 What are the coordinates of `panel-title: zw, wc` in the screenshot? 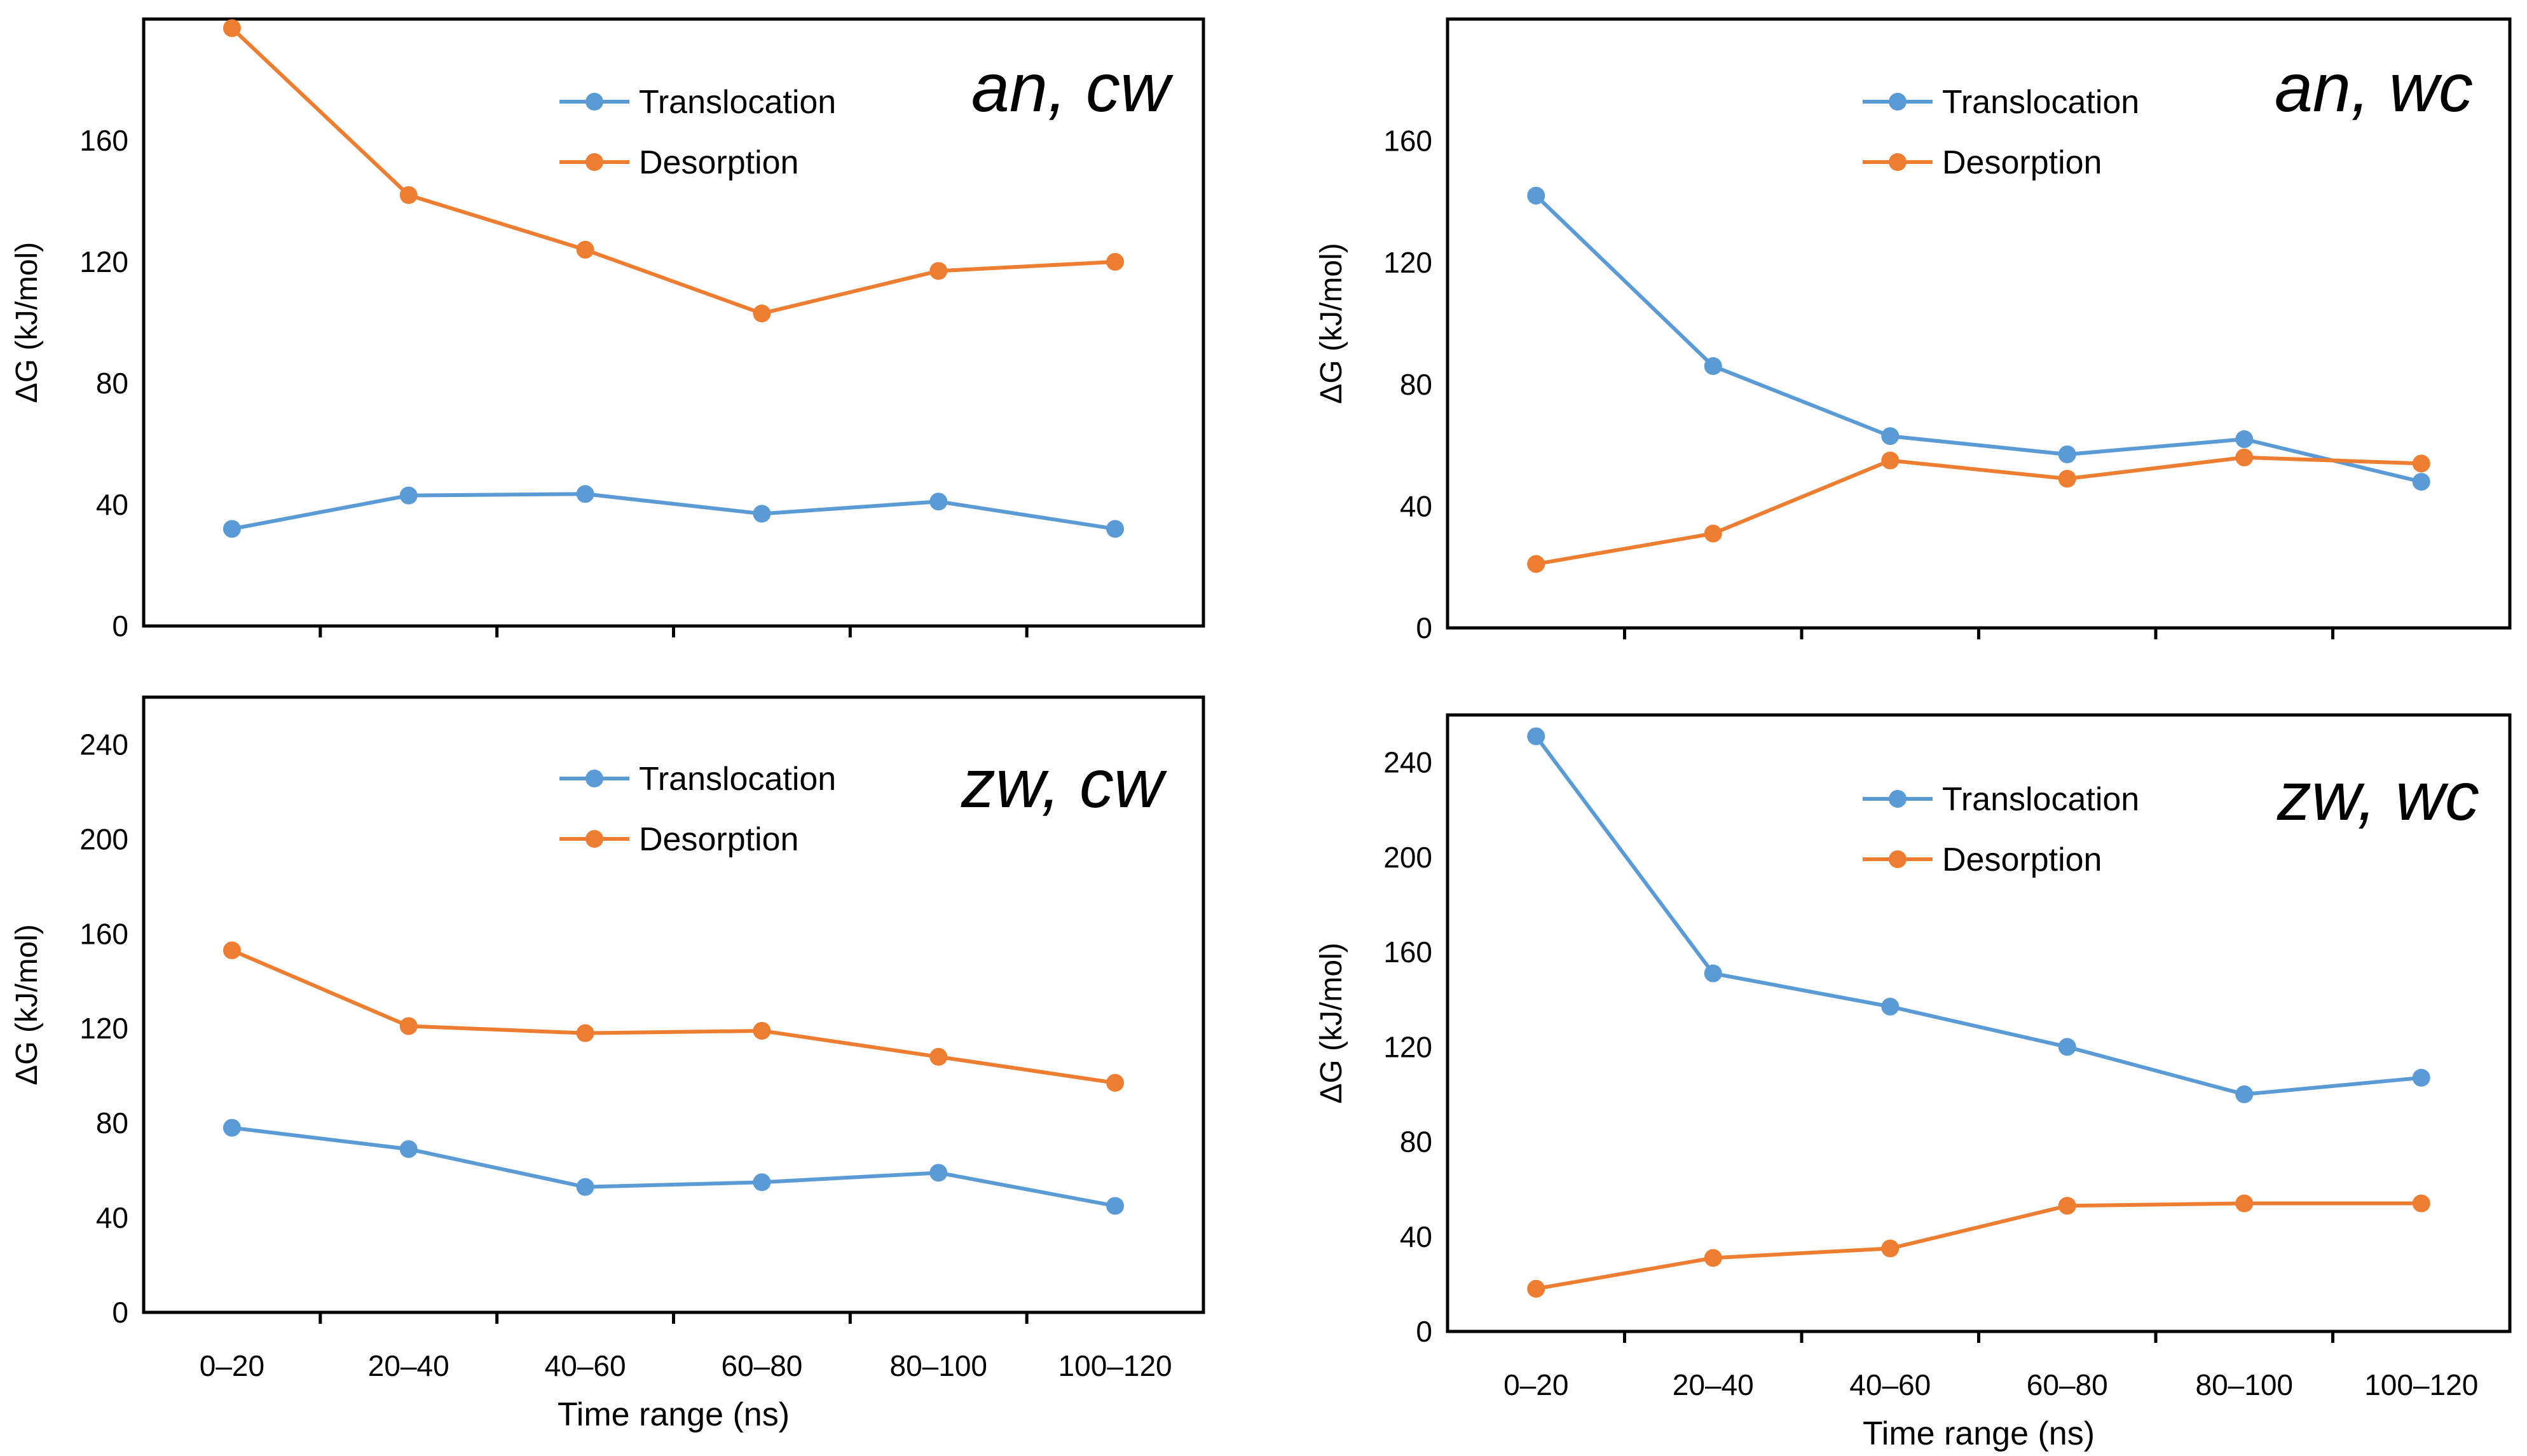 It's located at (2378, 796).